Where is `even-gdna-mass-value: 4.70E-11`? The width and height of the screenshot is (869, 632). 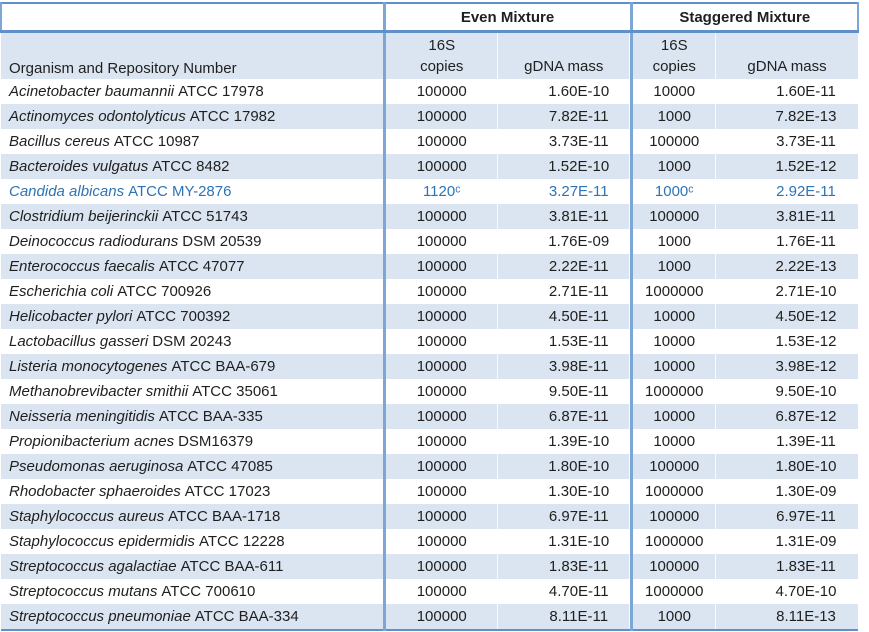
even-gdna-mass-value: 4.70E-11 is located at coordinates (564, 591).